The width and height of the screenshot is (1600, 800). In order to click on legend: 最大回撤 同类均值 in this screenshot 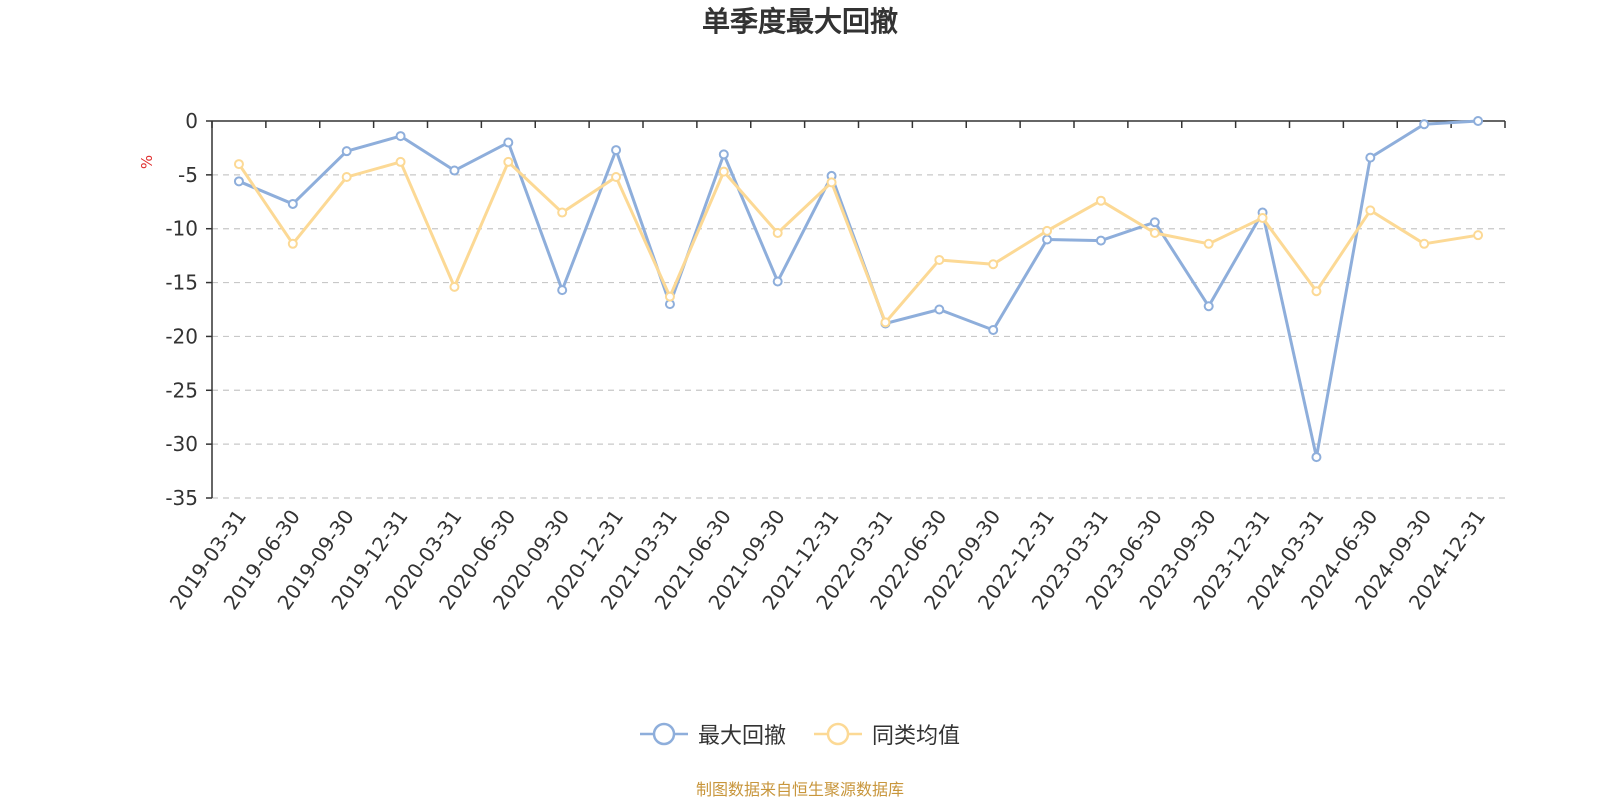, I will do `click(800, 734)`.